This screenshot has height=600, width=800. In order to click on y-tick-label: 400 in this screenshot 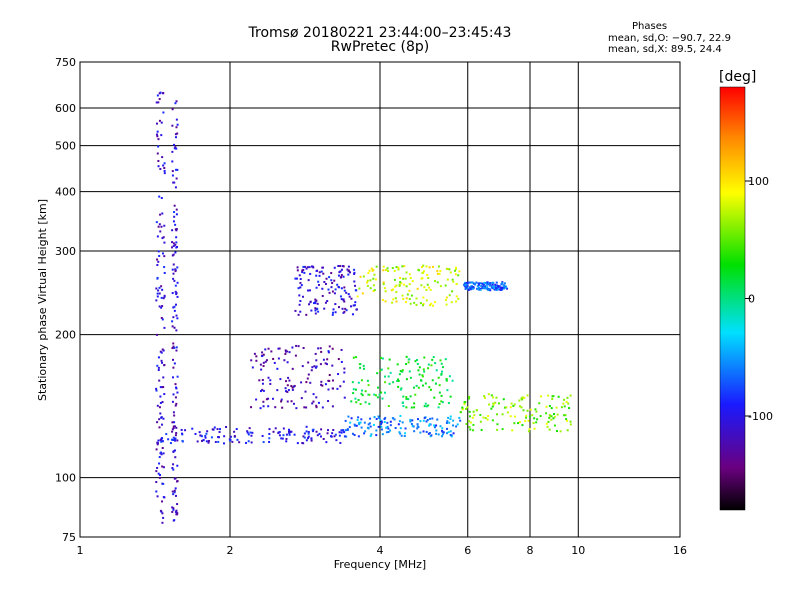, I will do `click(65, 192)`.